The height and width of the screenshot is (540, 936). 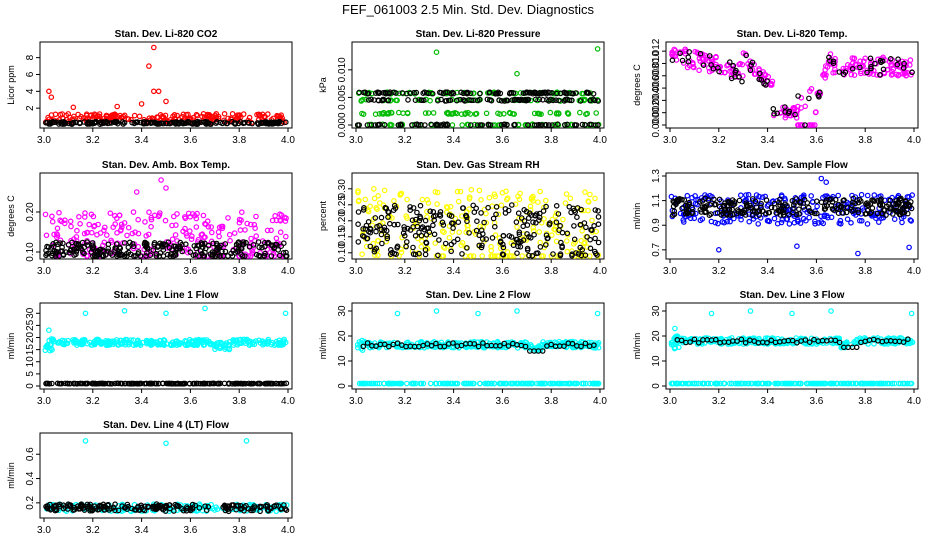 I want to click on plot-frame, so click(x=478, y=346).